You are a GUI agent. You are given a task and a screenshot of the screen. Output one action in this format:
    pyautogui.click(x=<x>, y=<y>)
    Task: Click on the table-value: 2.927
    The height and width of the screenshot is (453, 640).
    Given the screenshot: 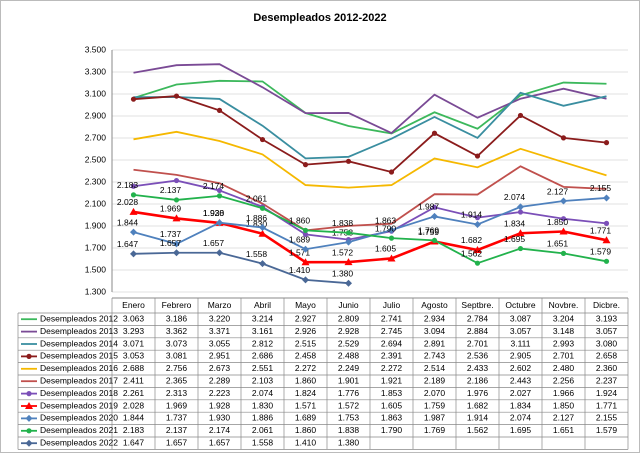 What is the action you would take?
    pyautogui.click(x=306, y=318)
    